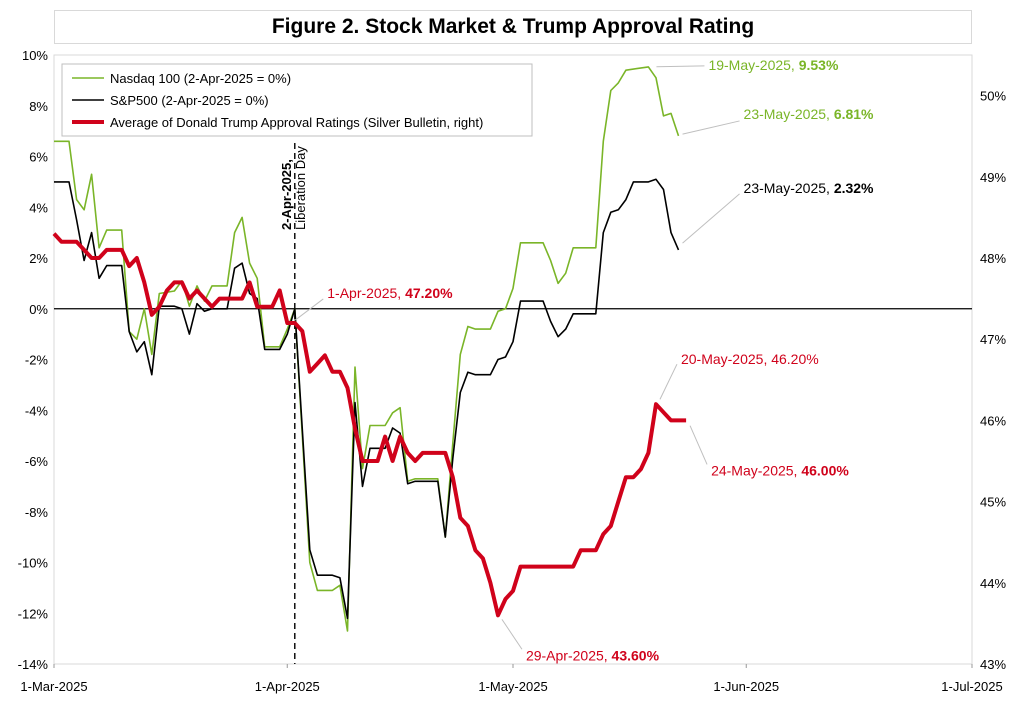 The height and width of the screenshot is (704, 1024). I want to click on x-tick-label: 1-Jul-2025, so click(971, 686).